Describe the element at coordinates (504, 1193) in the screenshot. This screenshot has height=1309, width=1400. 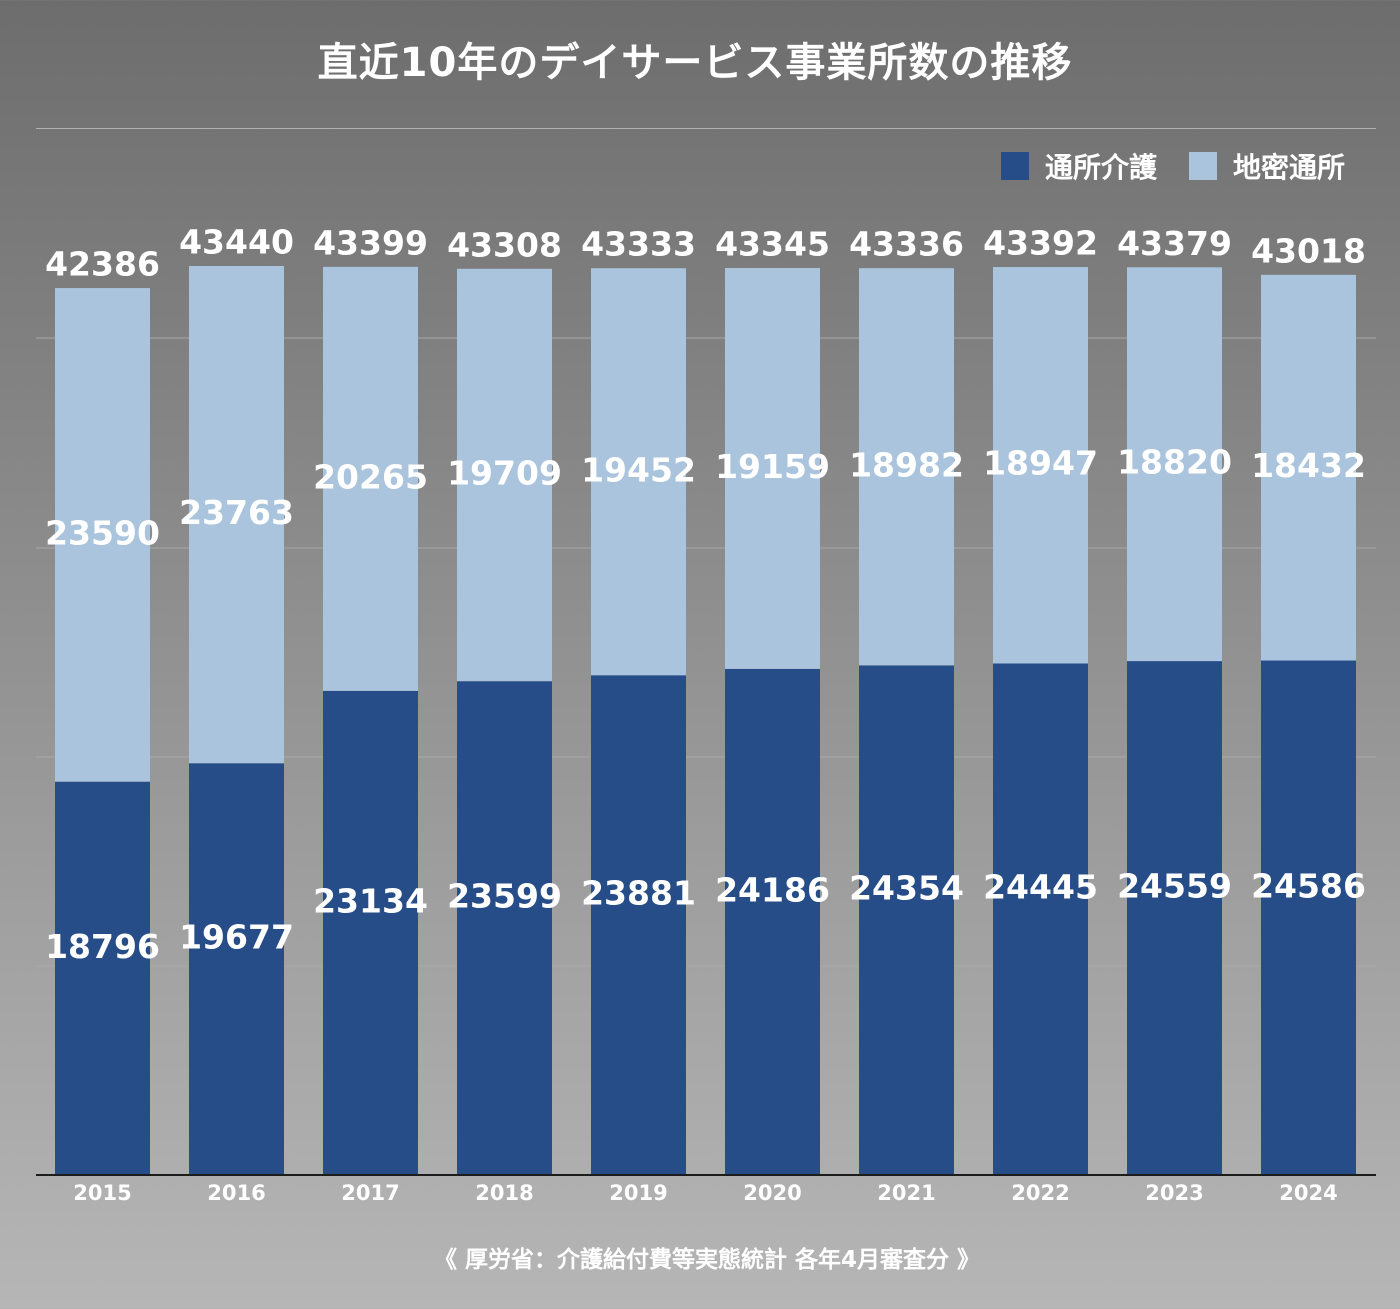
I see `x-tick-label-2018: 2018` at that location.